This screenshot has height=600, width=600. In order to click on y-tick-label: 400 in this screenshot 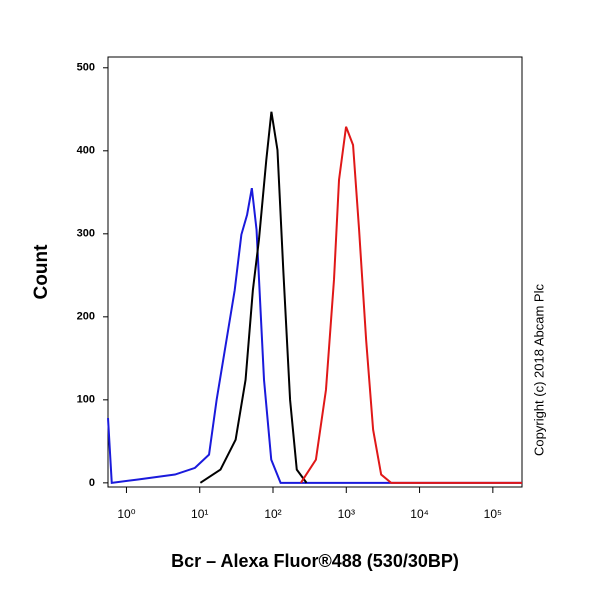, I will do `click(86, 151)`.